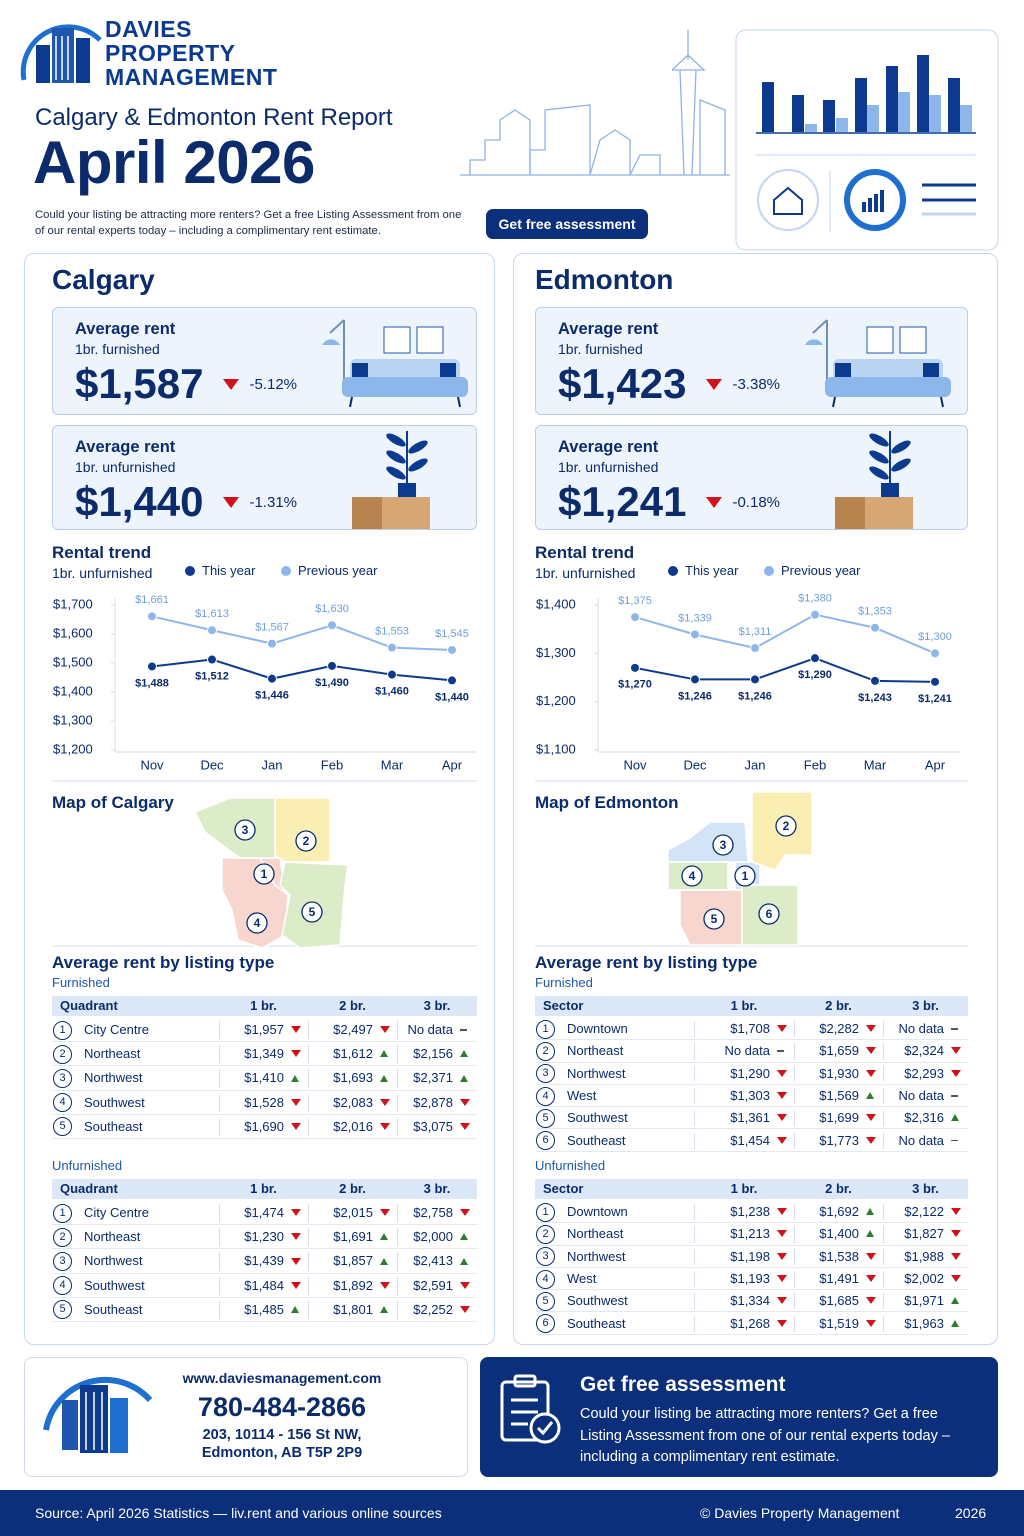 This screenshot has width=1024, height=1536. What do you see at coordinates (683, 1384) in the screenshot?
I see `cta-title: Get free assessment` at bounding box center [683, 1384].